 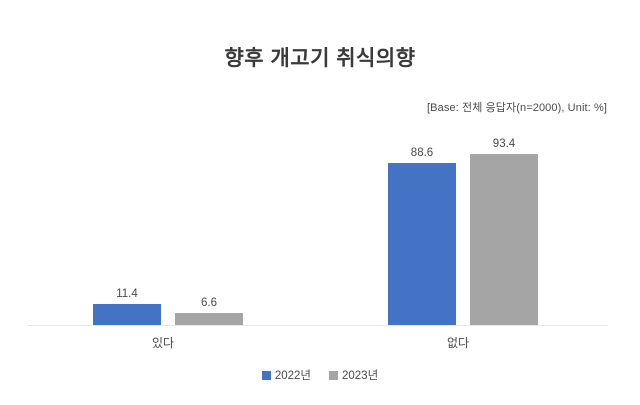 I want to click on legend-item-2023: 2023년, so click(x=353, y=375).